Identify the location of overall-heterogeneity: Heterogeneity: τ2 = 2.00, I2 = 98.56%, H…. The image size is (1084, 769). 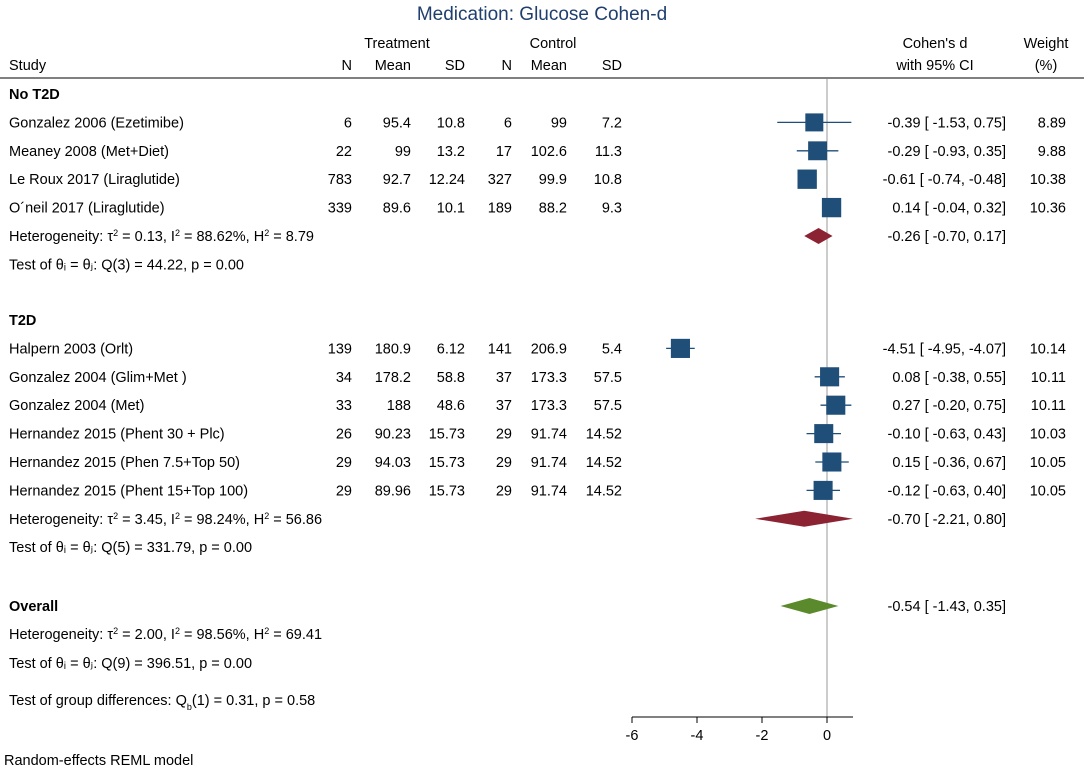
(165, 634).